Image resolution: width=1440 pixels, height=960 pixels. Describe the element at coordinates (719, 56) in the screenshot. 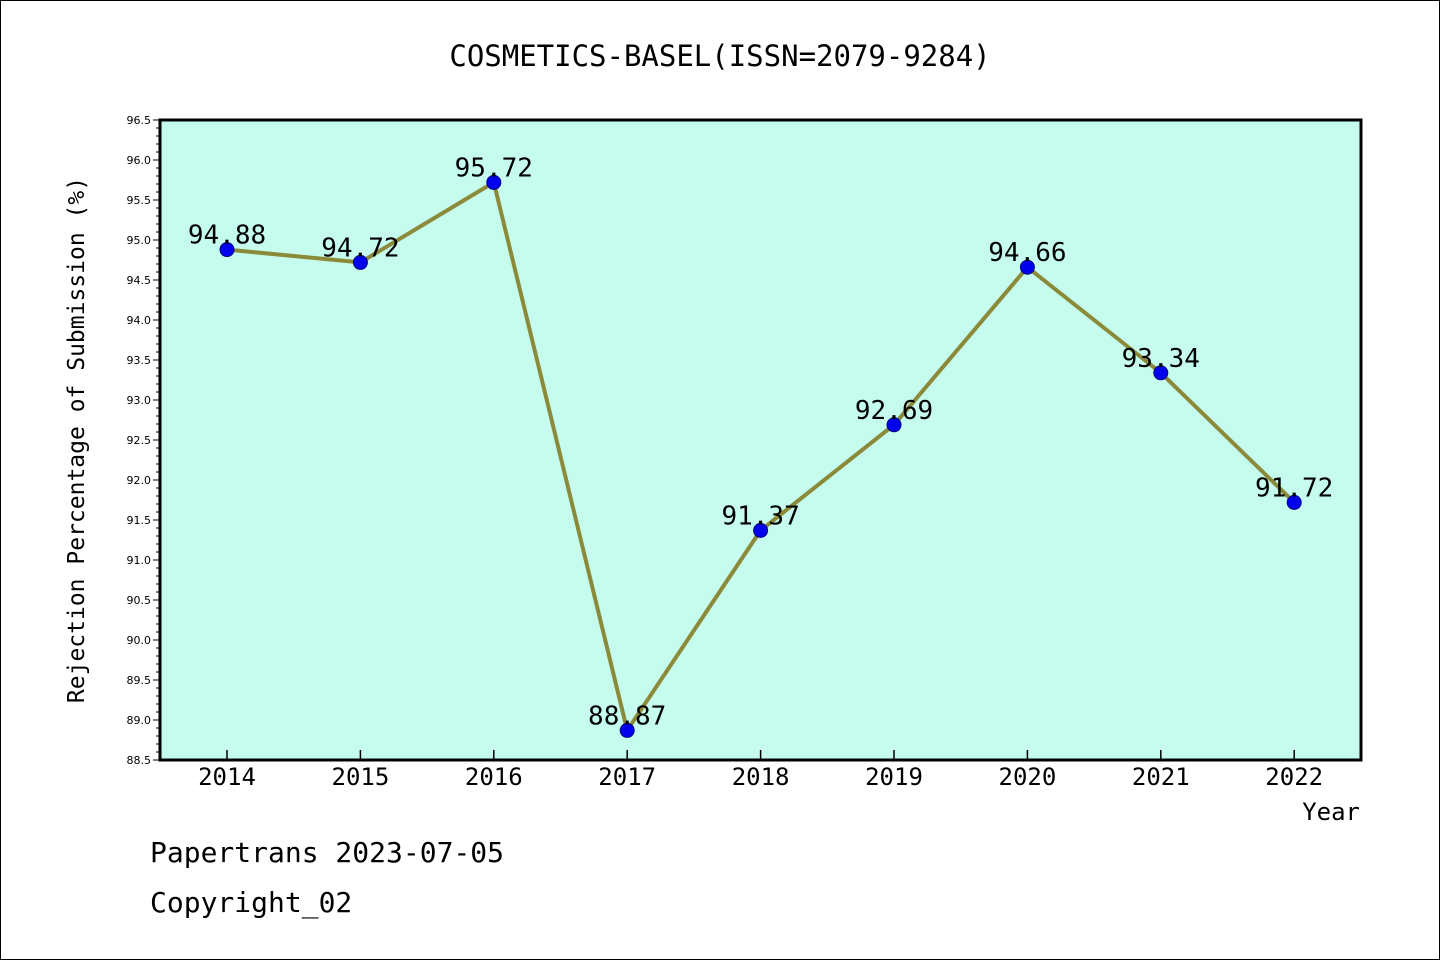

I see `chart-title: COSMETICS-BASEL(ISSN=2079-9284)` at that location.